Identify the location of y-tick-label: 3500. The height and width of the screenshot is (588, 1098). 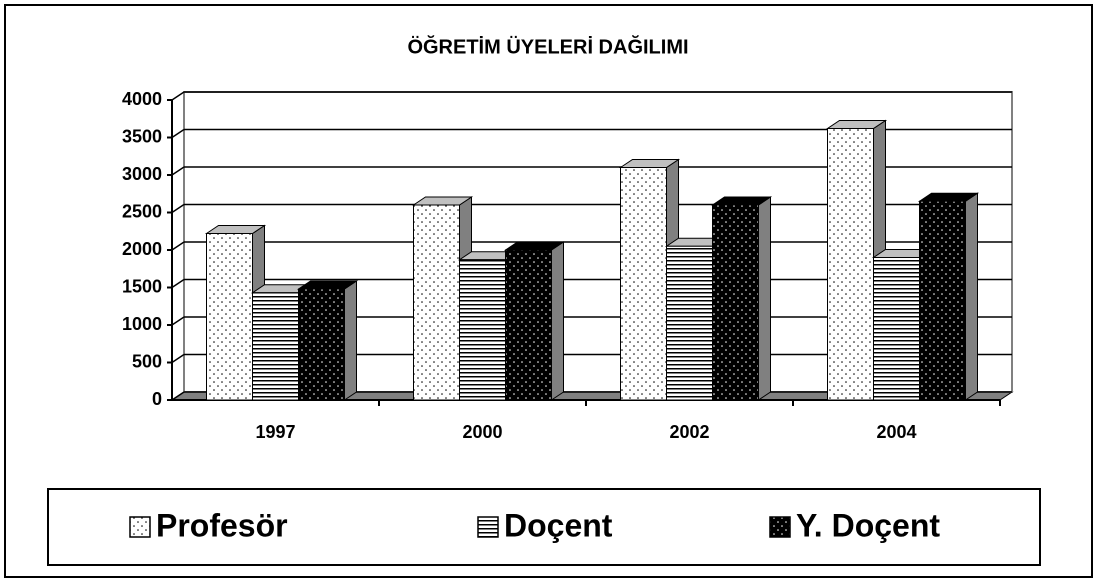
(142, 136).